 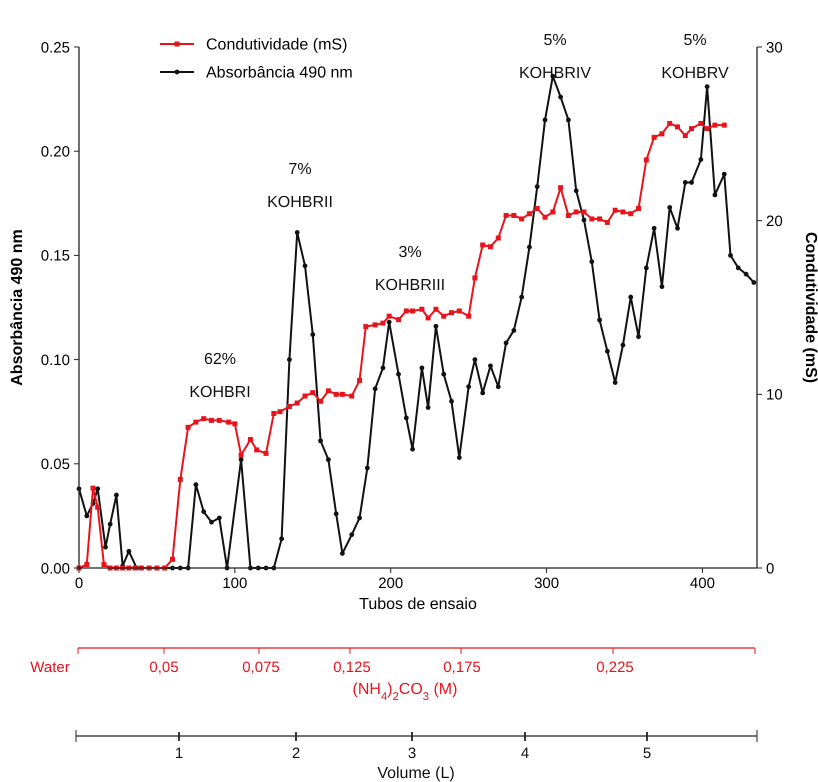 I want to click on legend-label: Absorbância 490 nm, so click(x=279, y=73).